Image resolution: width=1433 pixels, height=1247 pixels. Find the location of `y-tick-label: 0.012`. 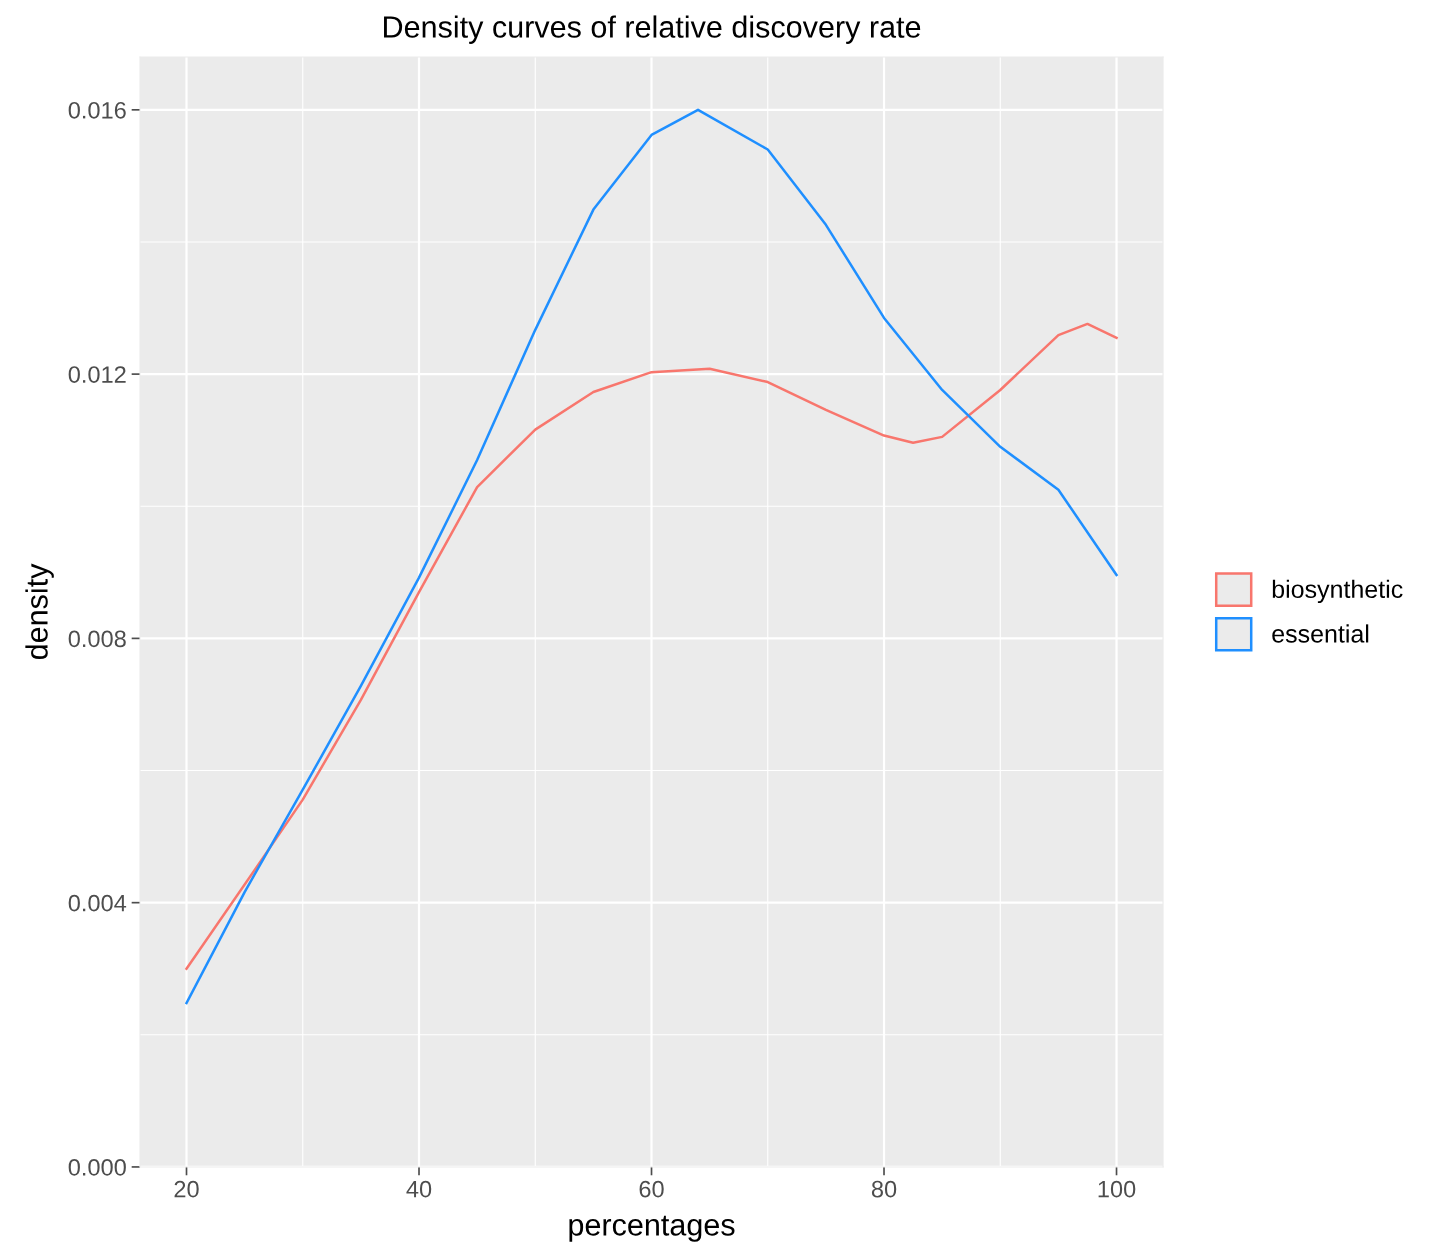

y-tick-label: 0.012 is located at coordinates (97, 374).